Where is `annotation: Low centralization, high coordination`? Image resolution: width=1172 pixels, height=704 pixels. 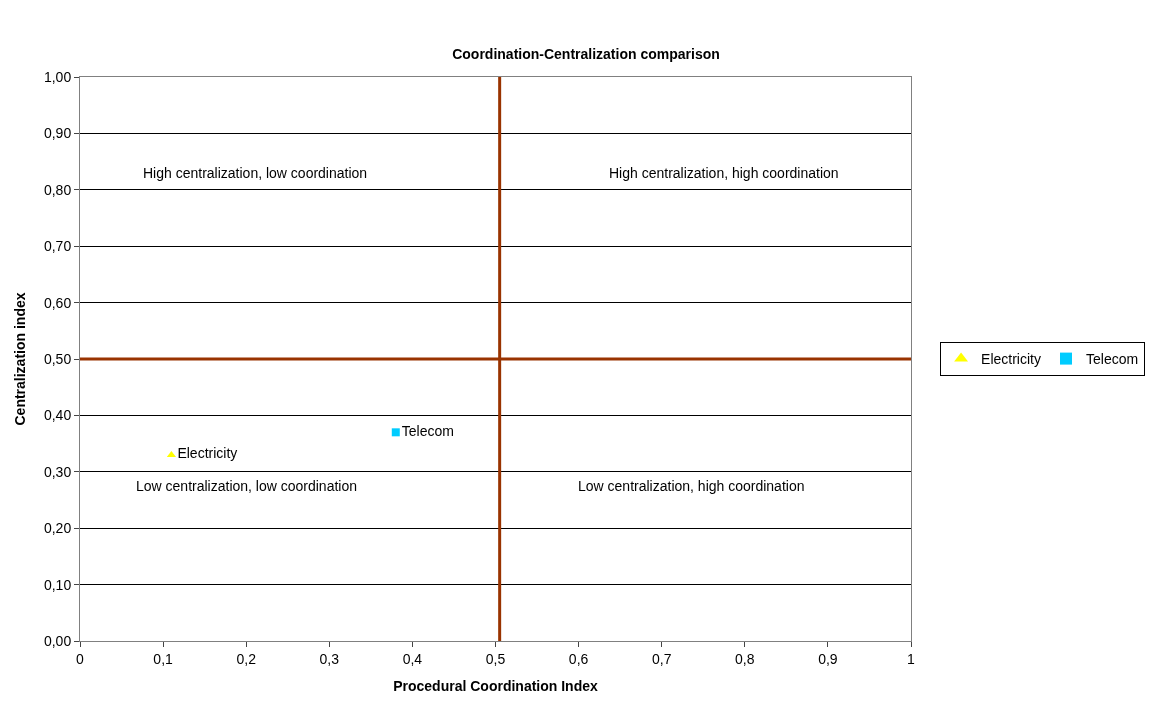
annotation: Low centralization, high coordination is located at coordinates (691, 486).